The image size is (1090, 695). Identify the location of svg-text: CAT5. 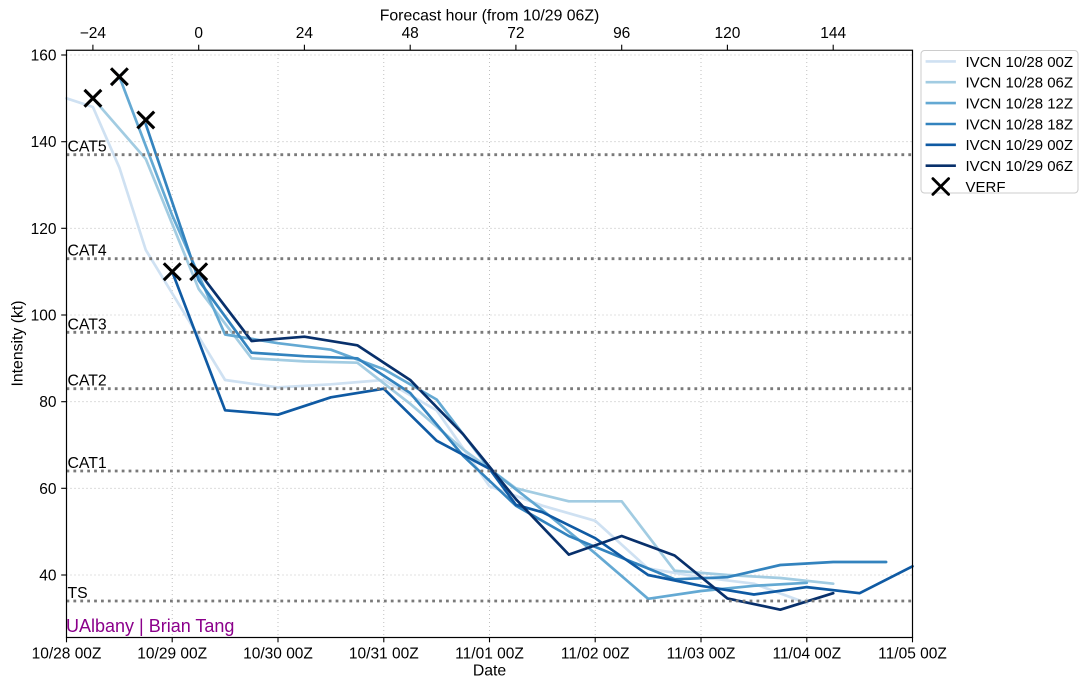
(87, 147).